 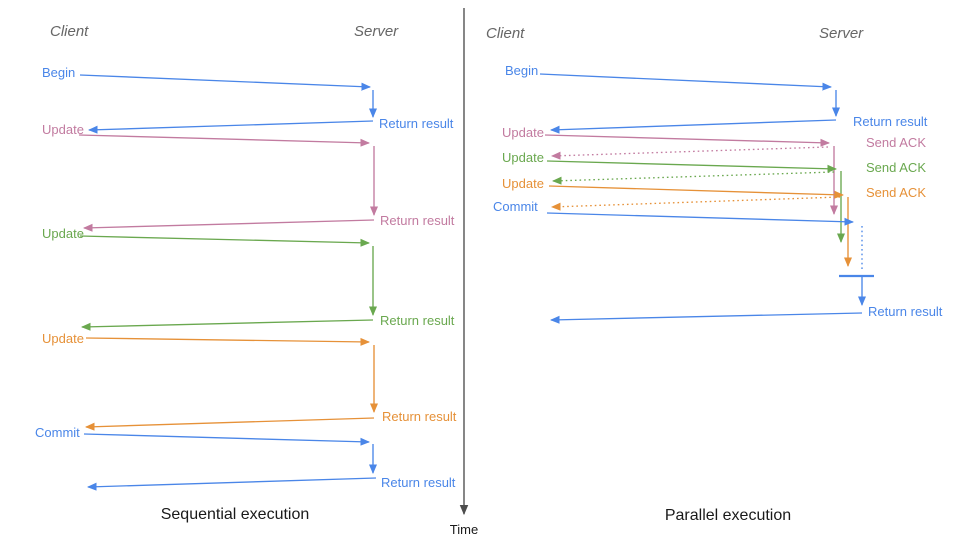 I want to click on sequential-step-commit: Commit Return result, so click(x=245, y=458).